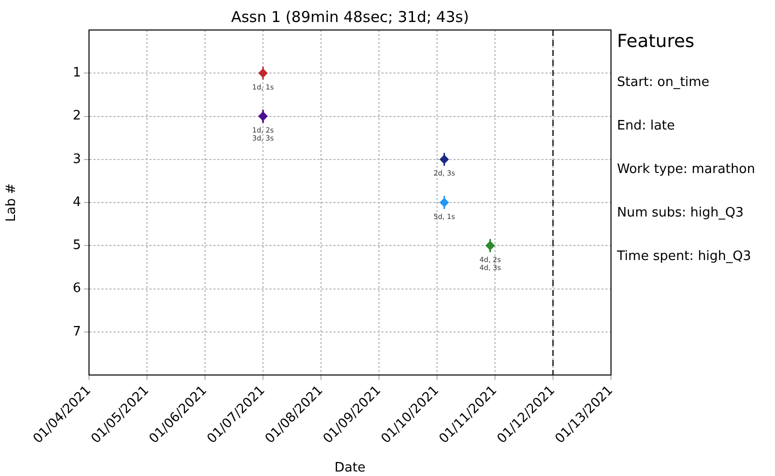 Image resolution: width=775 pixels, height=476 pixels. What do you see at coordinates (663, 82) in the screenshot?
I see `text: Start: on_time` at bounding box center [663, 82].